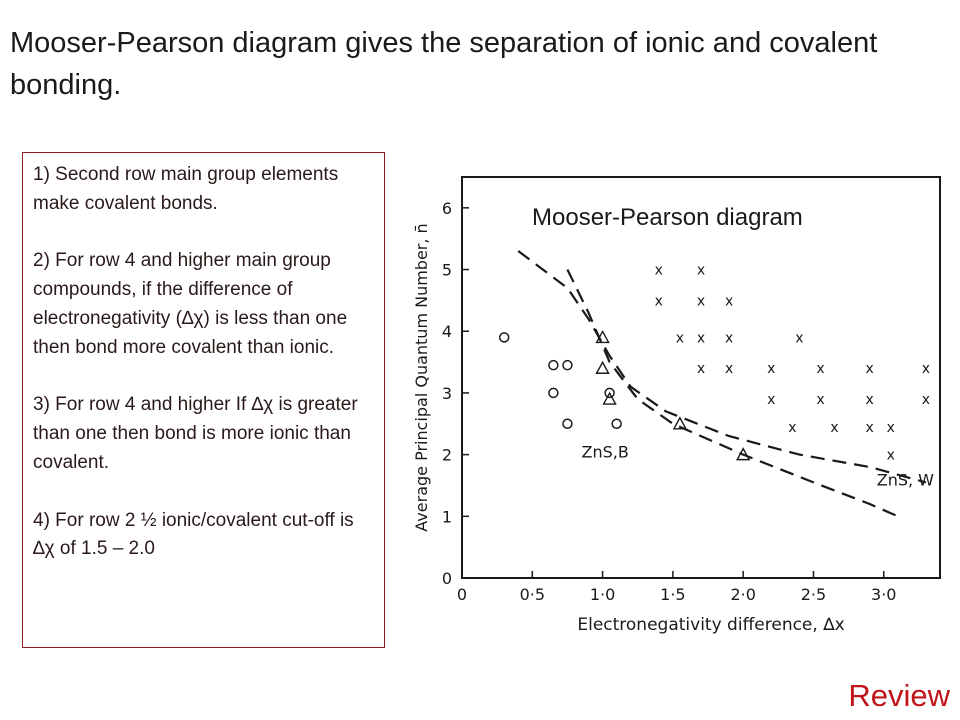  What do you see at coordinates (532, 594) in the screenshot?
I see `x-tick-label: 0·5` at bounding box center [532, 594].